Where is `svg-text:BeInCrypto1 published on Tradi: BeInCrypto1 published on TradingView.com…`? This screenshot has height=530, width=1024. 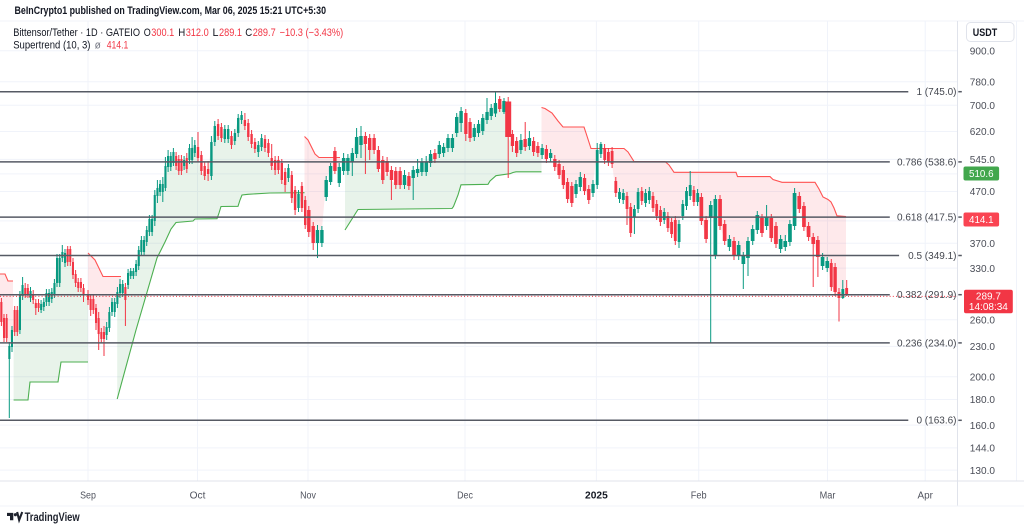 svg-text:BeInCrypto1 published on Tradi: BeInCrypto1 published on TradingView.com… is located at coordinates (171, 11).